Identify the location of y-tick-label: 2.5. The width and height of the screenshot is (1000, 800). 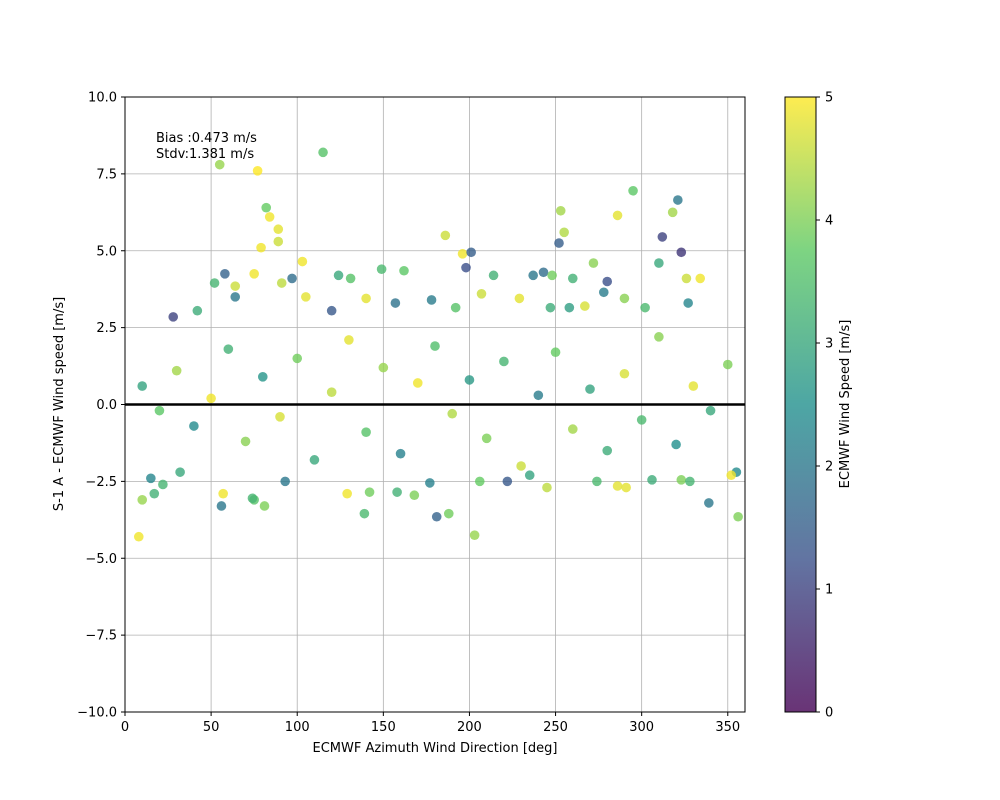
(106, 328).